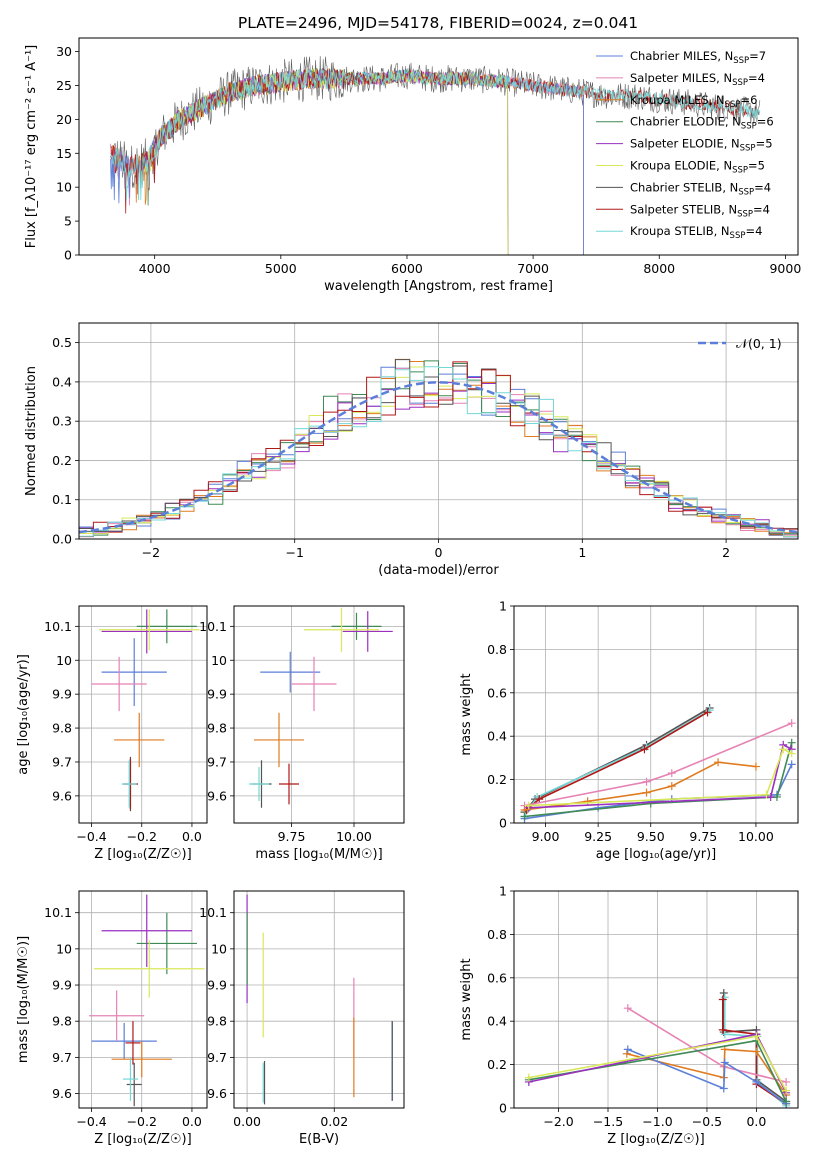 The image size is (819, 1170). I want to click on x-tick-label: −1.0, so click(657, 1121).